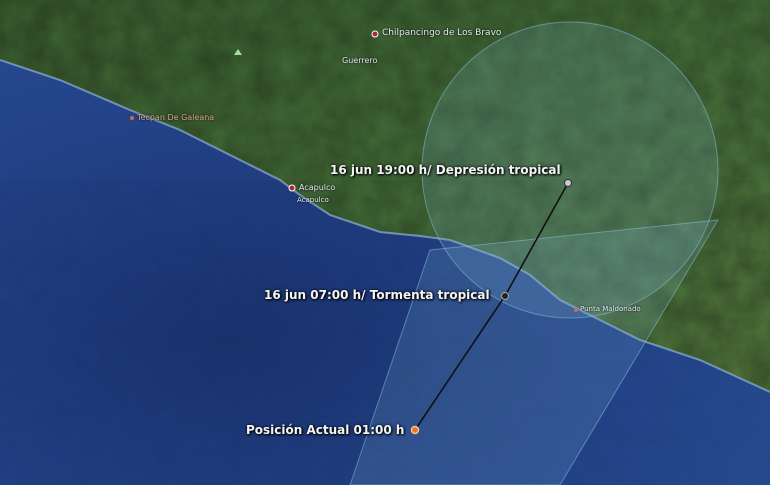 The height and width of the screenshot is (485, 770). Describe the element at coordinates (325, 430) in the screenshot. I see `track-label-current: Posición Actual 01:00 h` at that location.